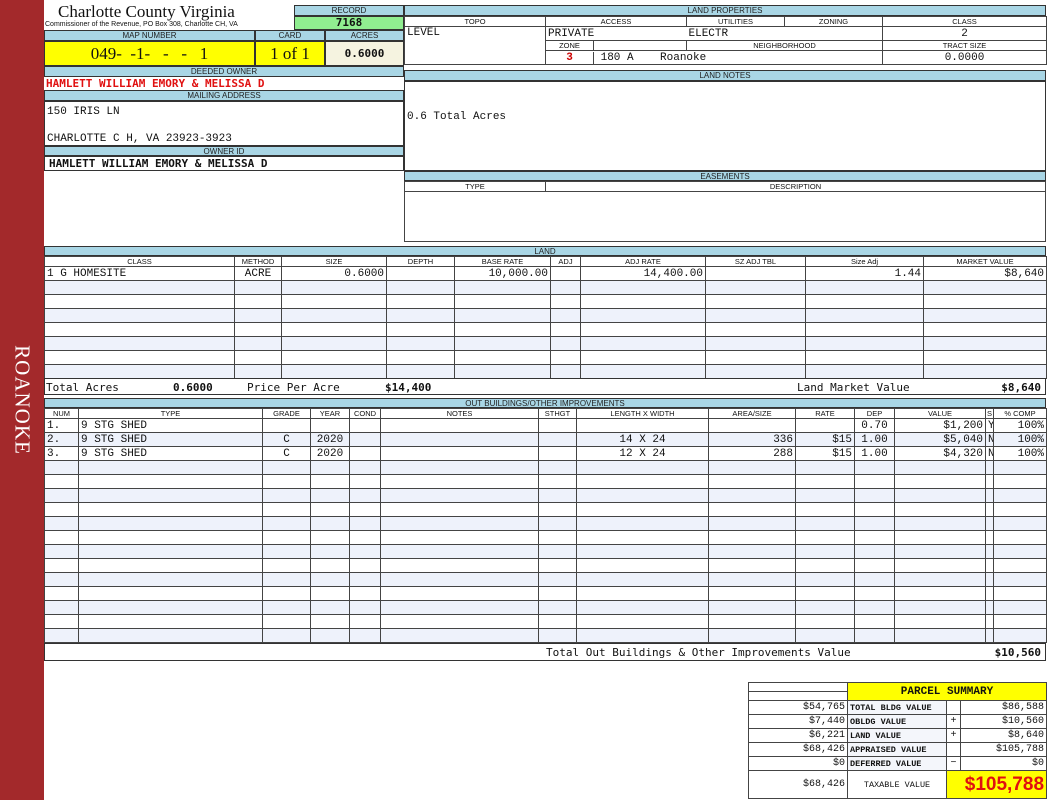 This screenshot has height=800, width=1050. Describe the element at coordinates (725, 211) in the screenshot. I see `easements-table: TYPE DESCRIPTION` at that location.